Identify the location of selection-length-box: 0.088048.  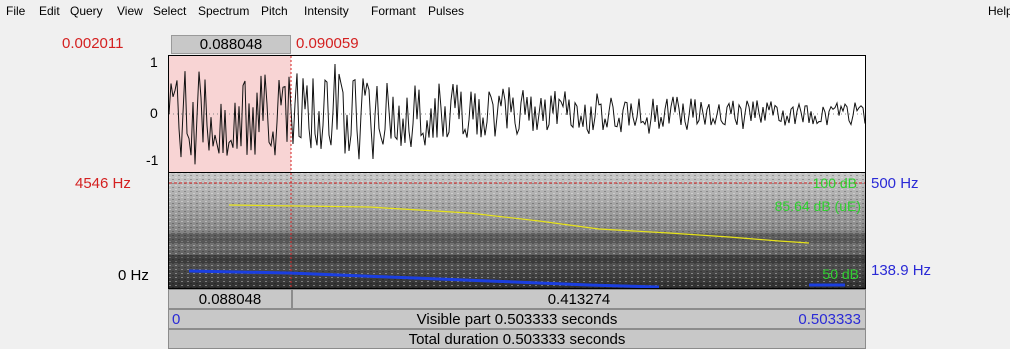
(231, 44).